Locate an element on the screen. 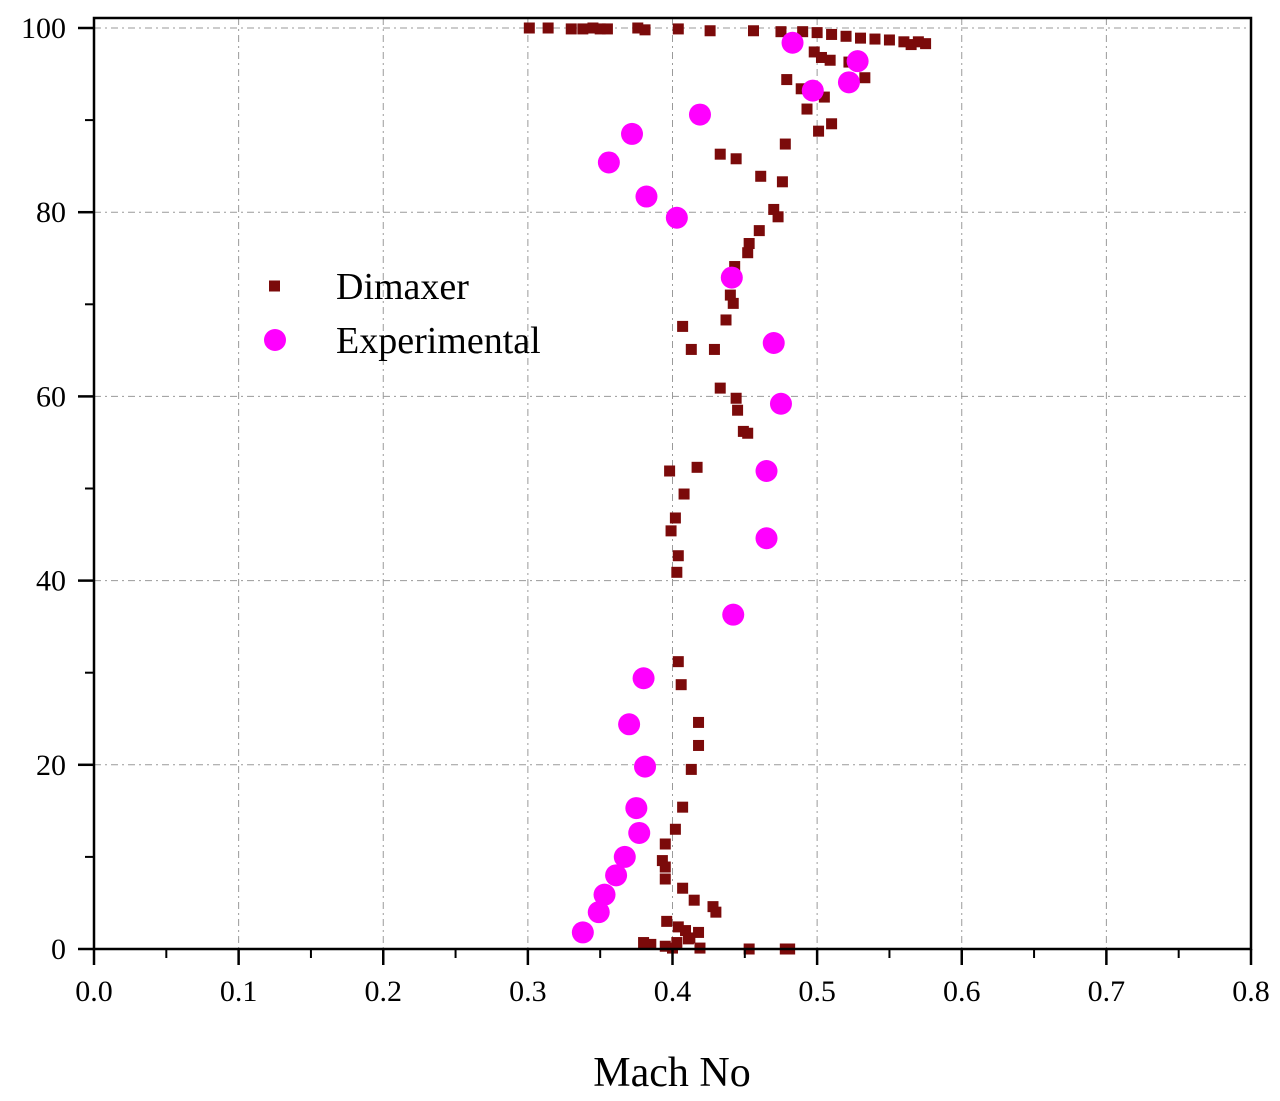  x-tick-label: 0.5 is located at coordinates (817, 991).